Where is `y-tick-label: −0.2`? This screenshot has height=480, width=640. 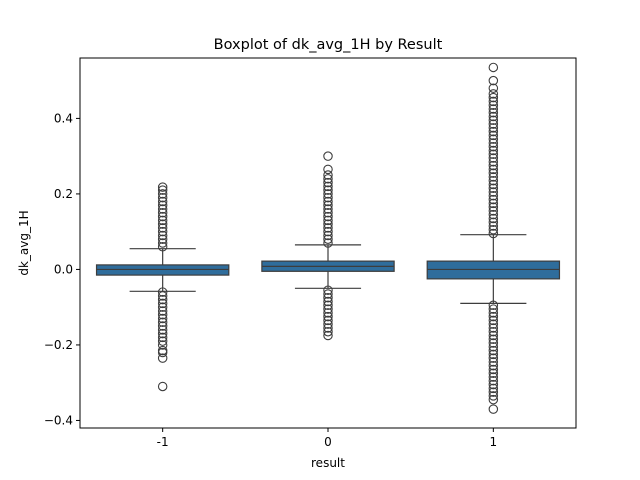
y-tick-label: −0.2 is located at coordinates (58, 345).